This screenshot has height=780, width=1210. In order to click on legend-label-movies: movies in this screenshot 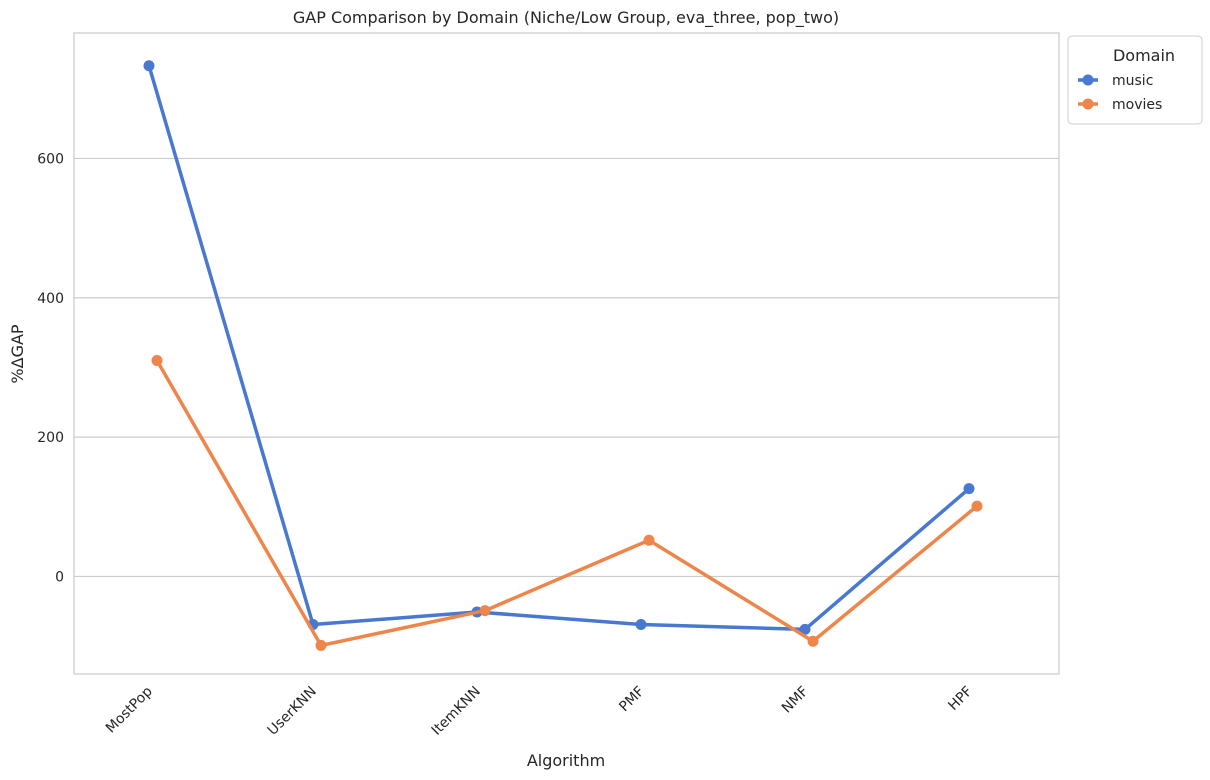, I will do `click(1137, 105)`.